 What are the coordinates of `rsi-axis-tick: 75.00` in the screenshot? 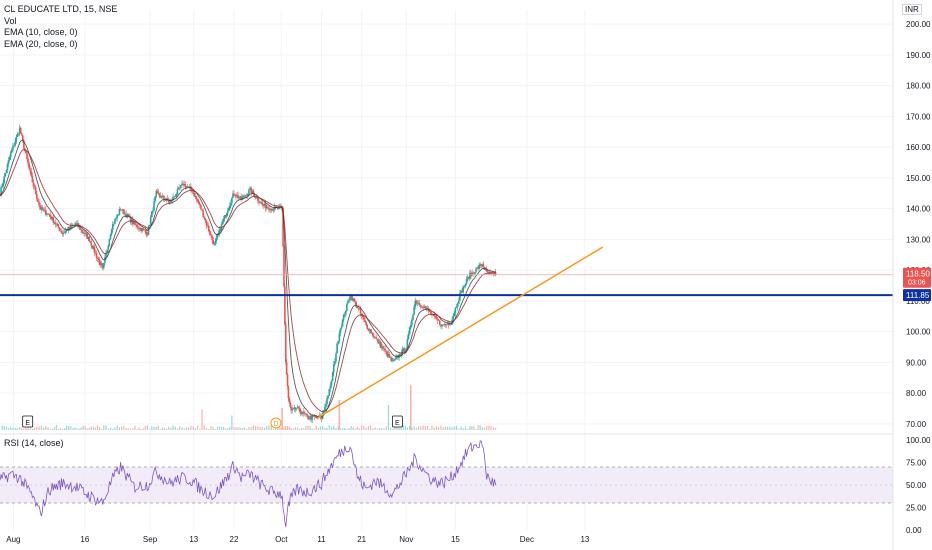 It's located at (916, 463).